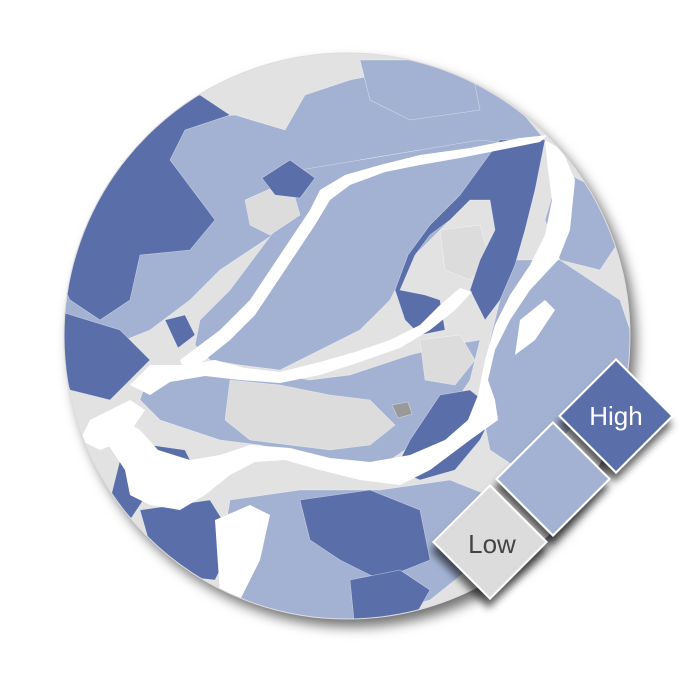 Image resolution: width=700 pixels, height=700 pixels. I want to click on bay-south, so click(242, 552).